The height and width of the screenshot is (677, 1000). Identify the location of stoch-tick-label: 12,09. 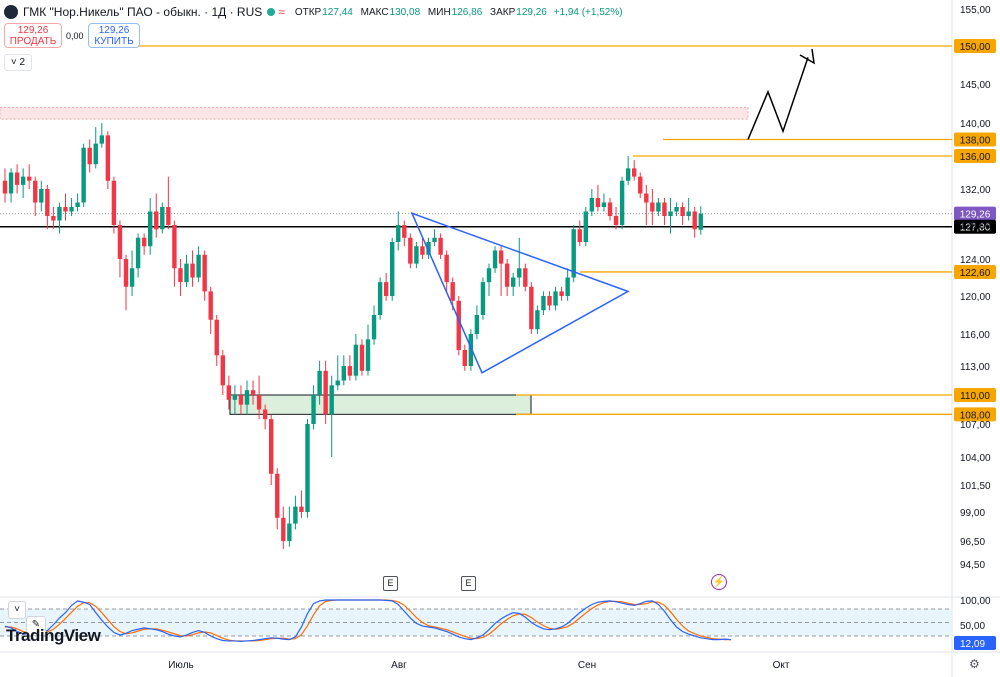
(972, 644).